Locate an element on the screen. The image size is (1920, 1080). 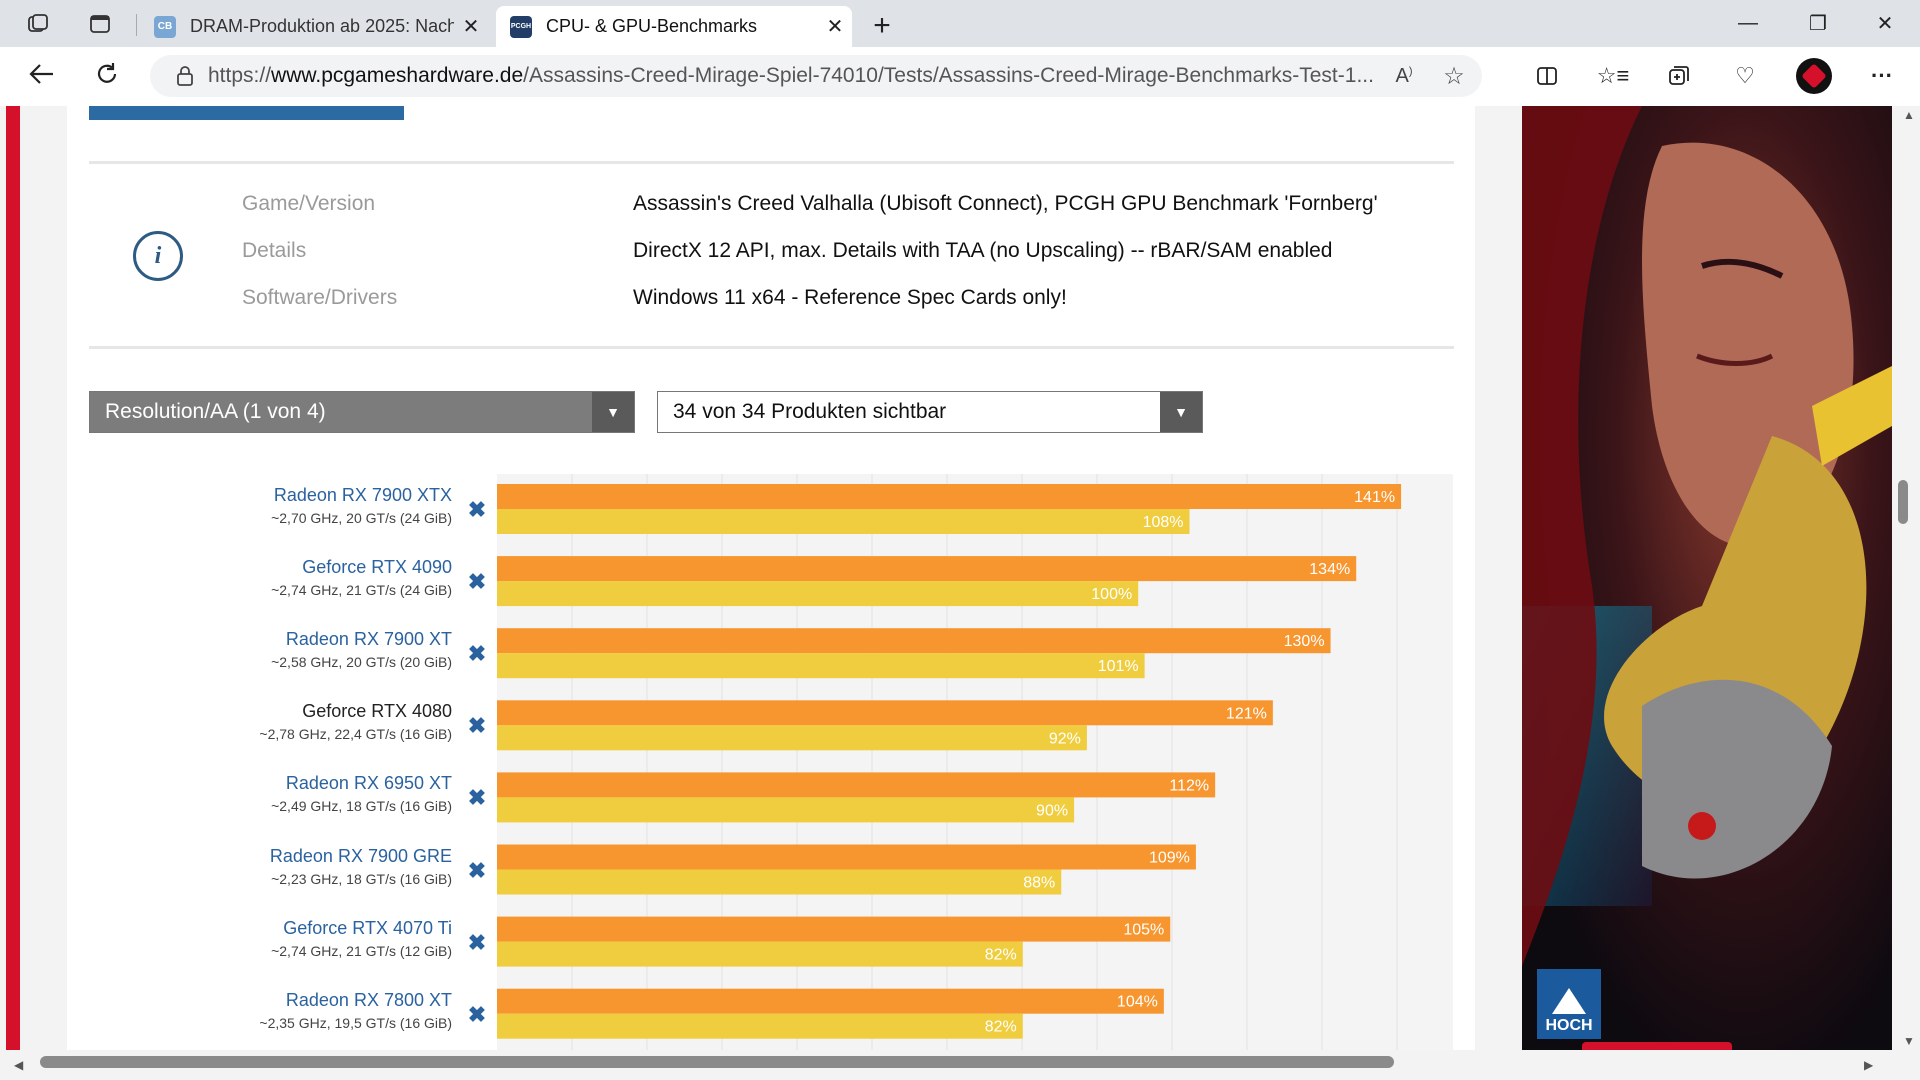
gpu-spec-text: ~2,74 GHz, 21 GT/s (12 GiB) is located at coordinates (361, 950).